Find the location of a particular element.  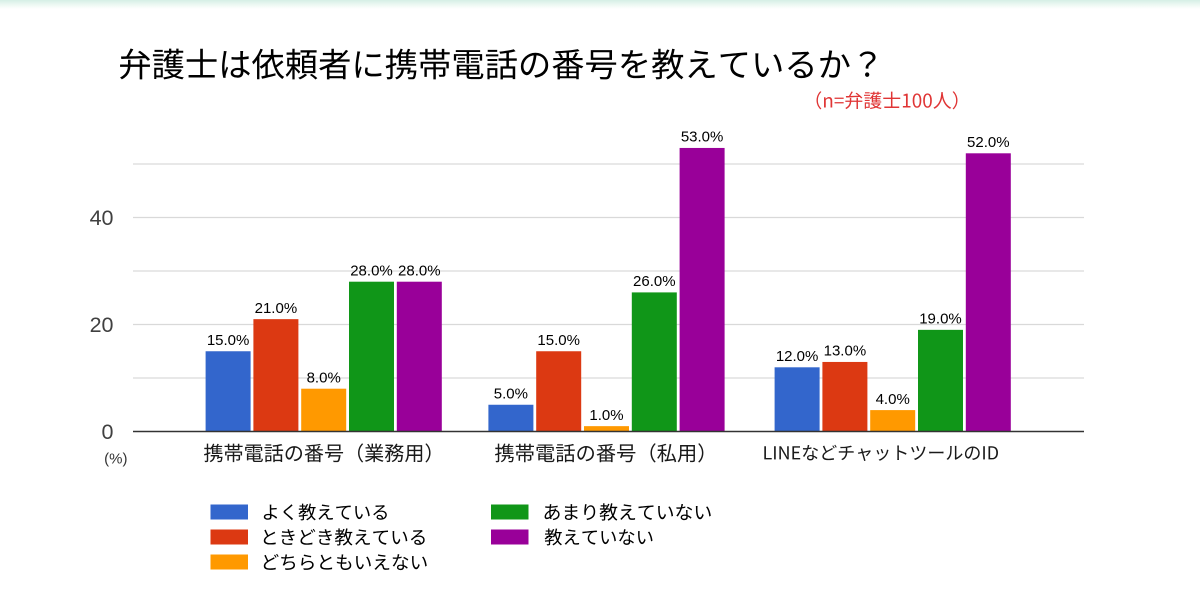

svg-text: 26.0% is located at coordinates (654, 281).